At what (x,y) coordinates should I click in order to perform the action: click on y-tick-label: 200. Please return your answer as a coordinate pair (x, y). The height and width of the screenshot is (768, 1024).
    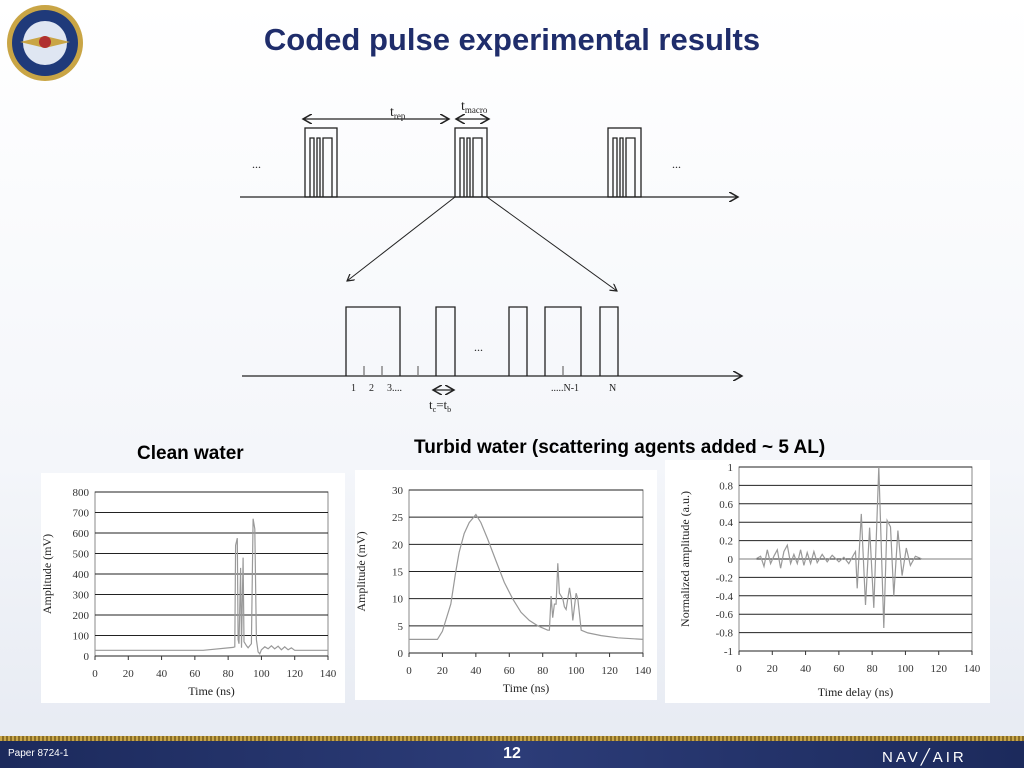
    Looking at the image, I should click on (81, 616).